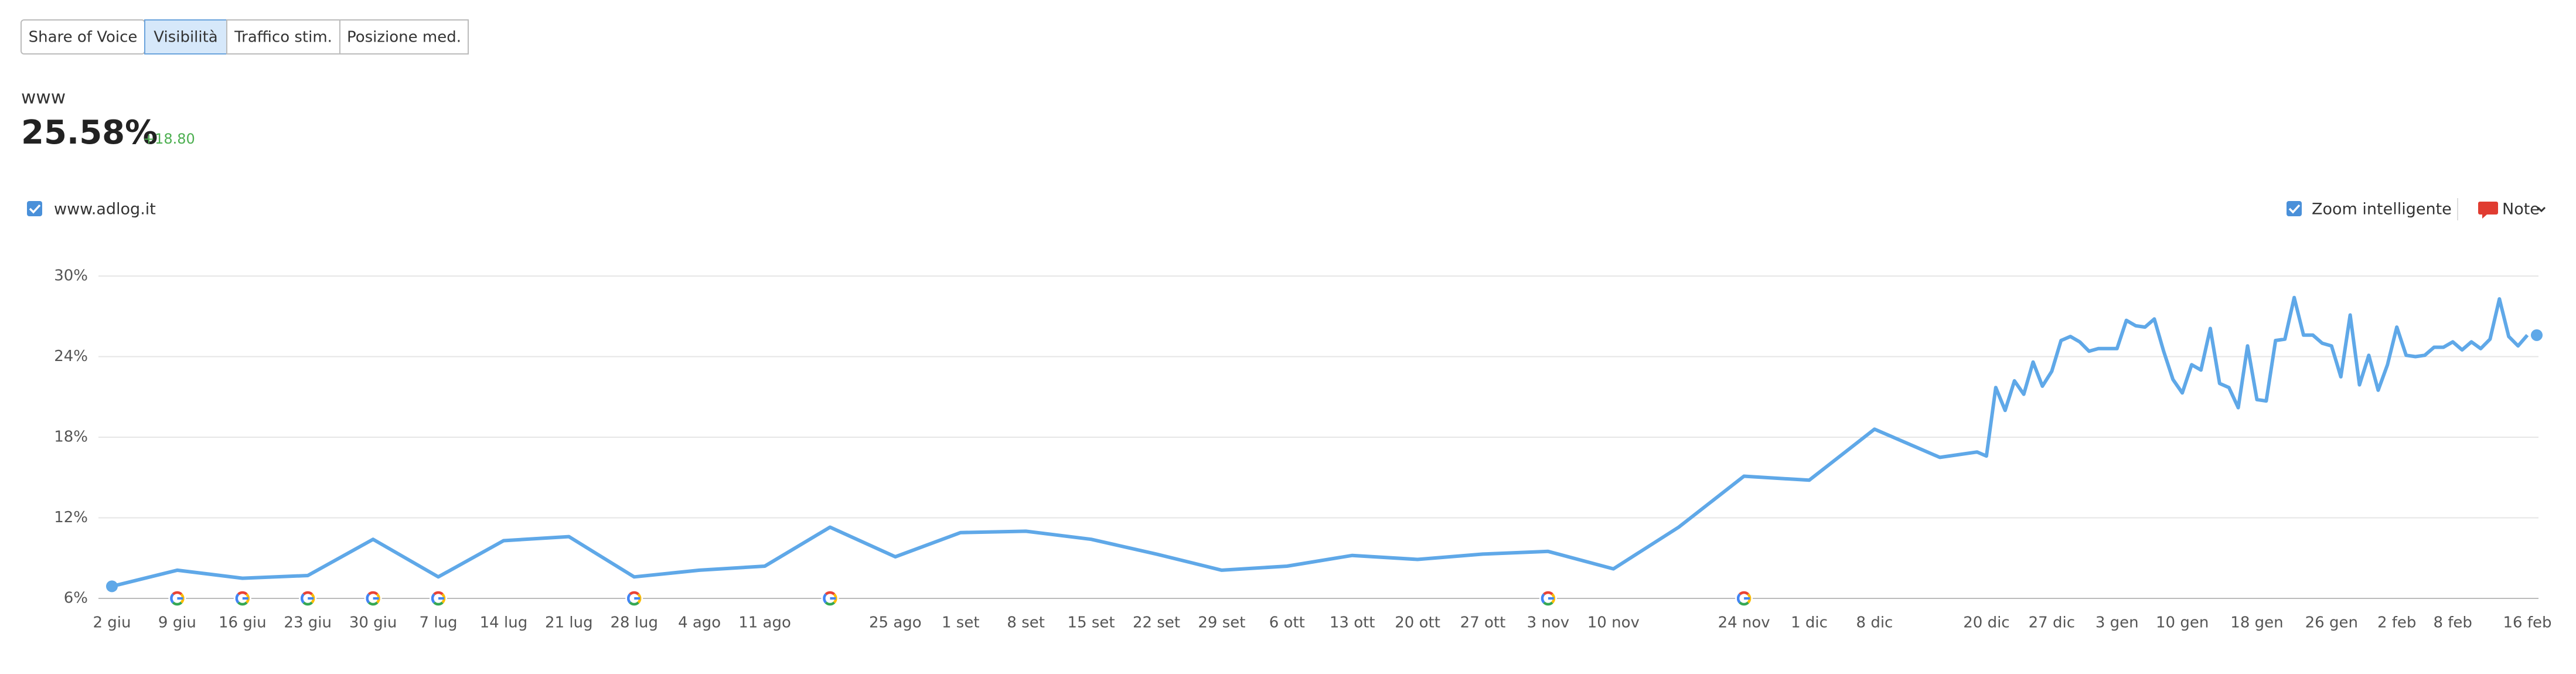 The width and height of the screenshot is (2576, 674). I want to click on dropdown-chevron, so click(2541, 209).